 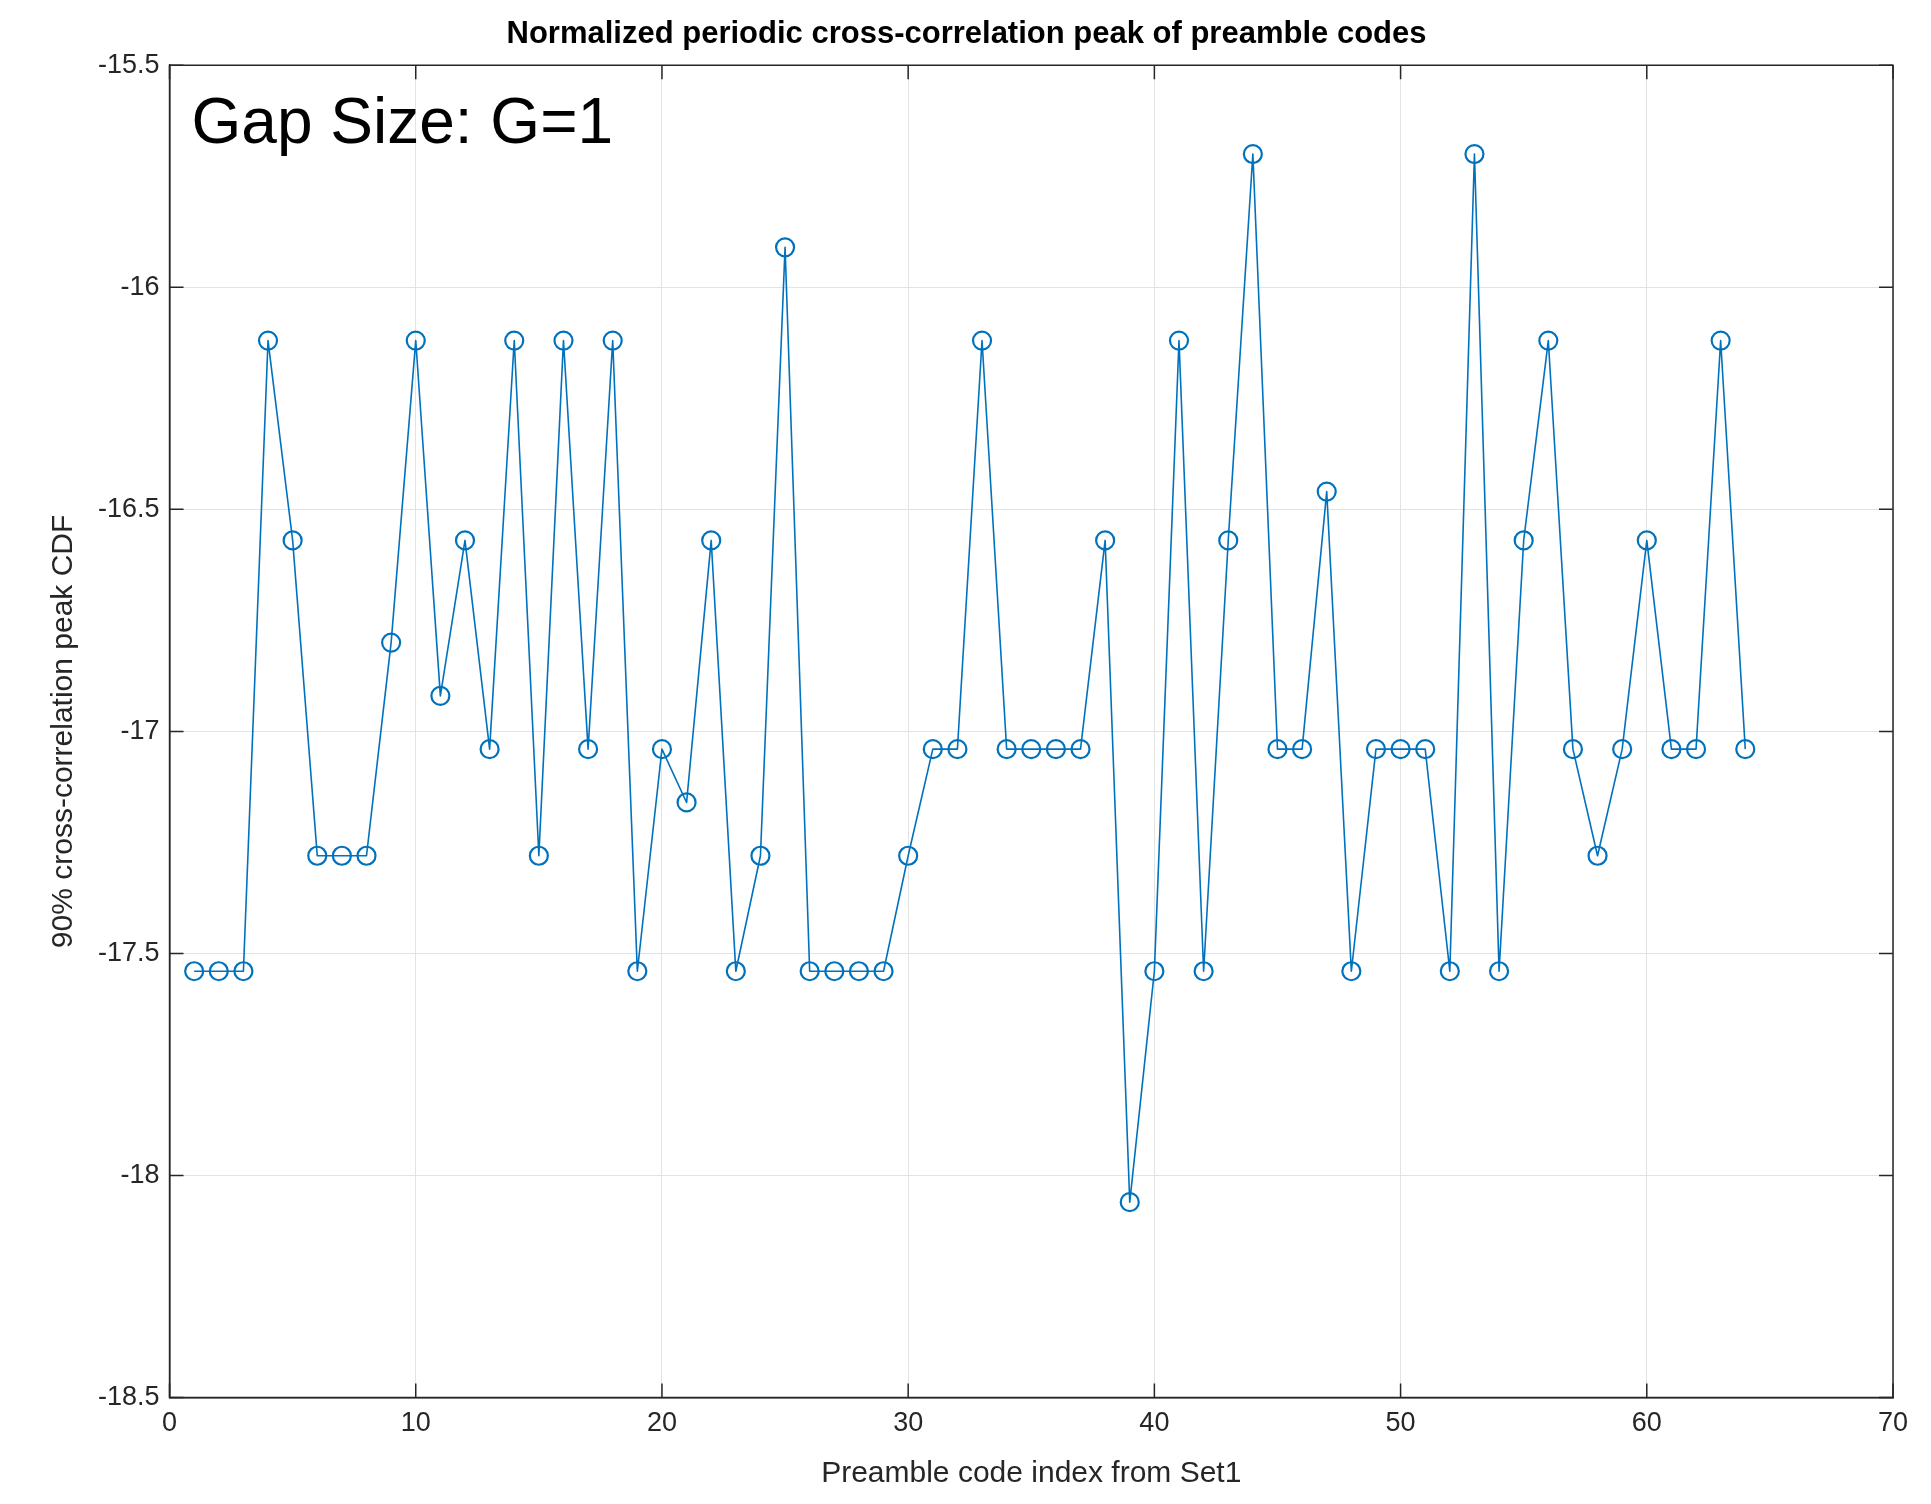 What do you see at coordinates (661, 1422) in the screenshot?
I see `x-tick-label: 20` at bounding box center [661, 1422].